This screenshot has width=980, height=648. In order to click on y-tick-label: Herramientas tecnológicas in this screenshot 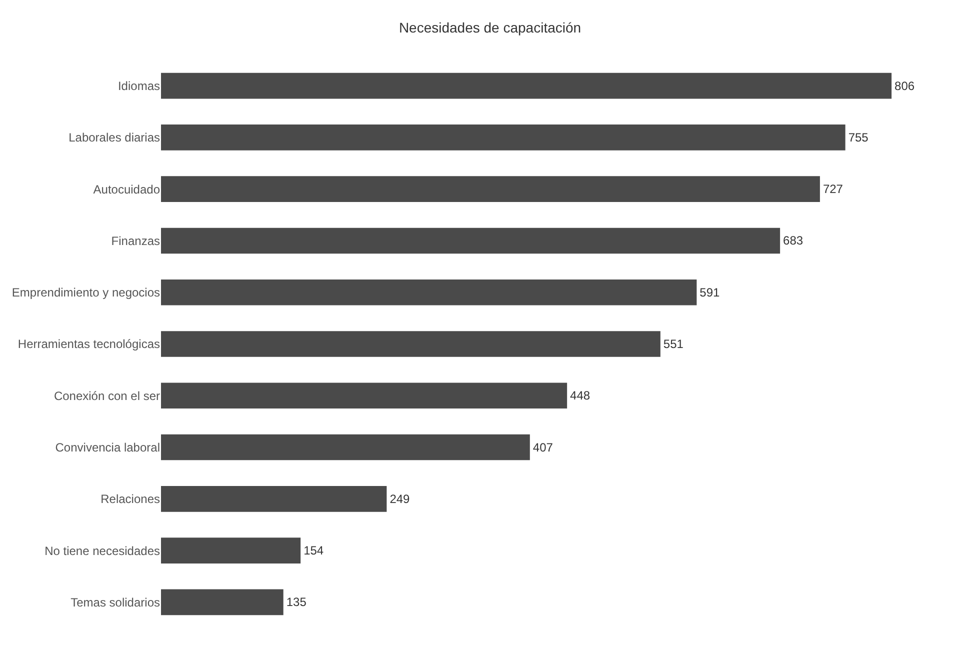, I will do `click(89, 344)`.